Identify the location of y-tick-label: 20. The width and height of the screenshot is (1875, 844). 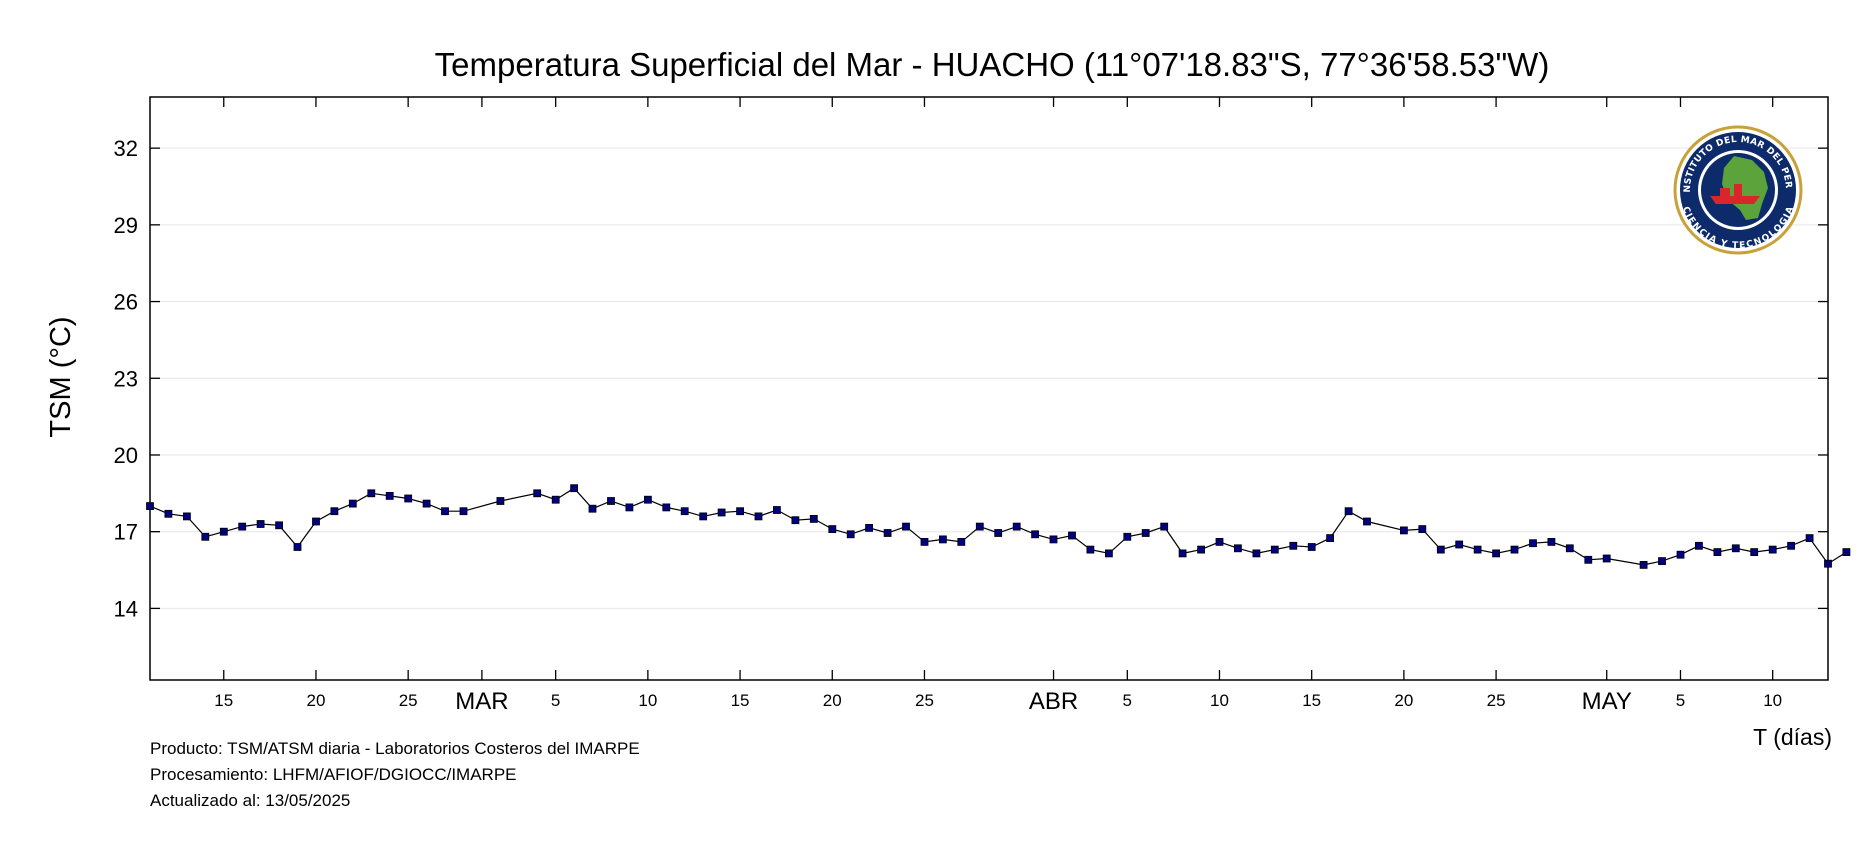
(126, 455).